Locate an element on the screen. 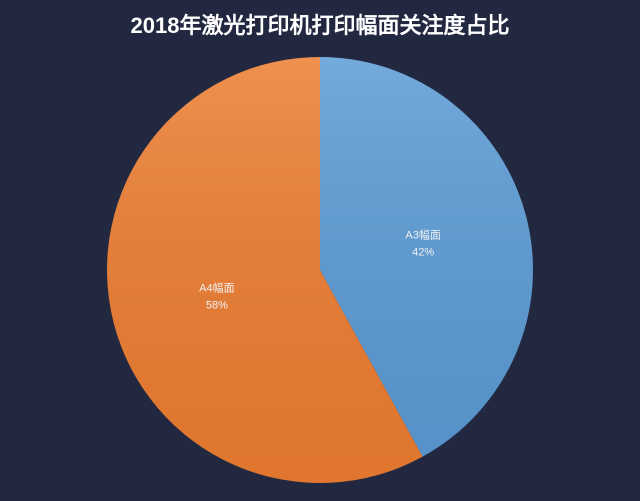 The image size is (640, 501). labels: A3幅面 42% A4幅面 58% is located at coordinates (320, 269).